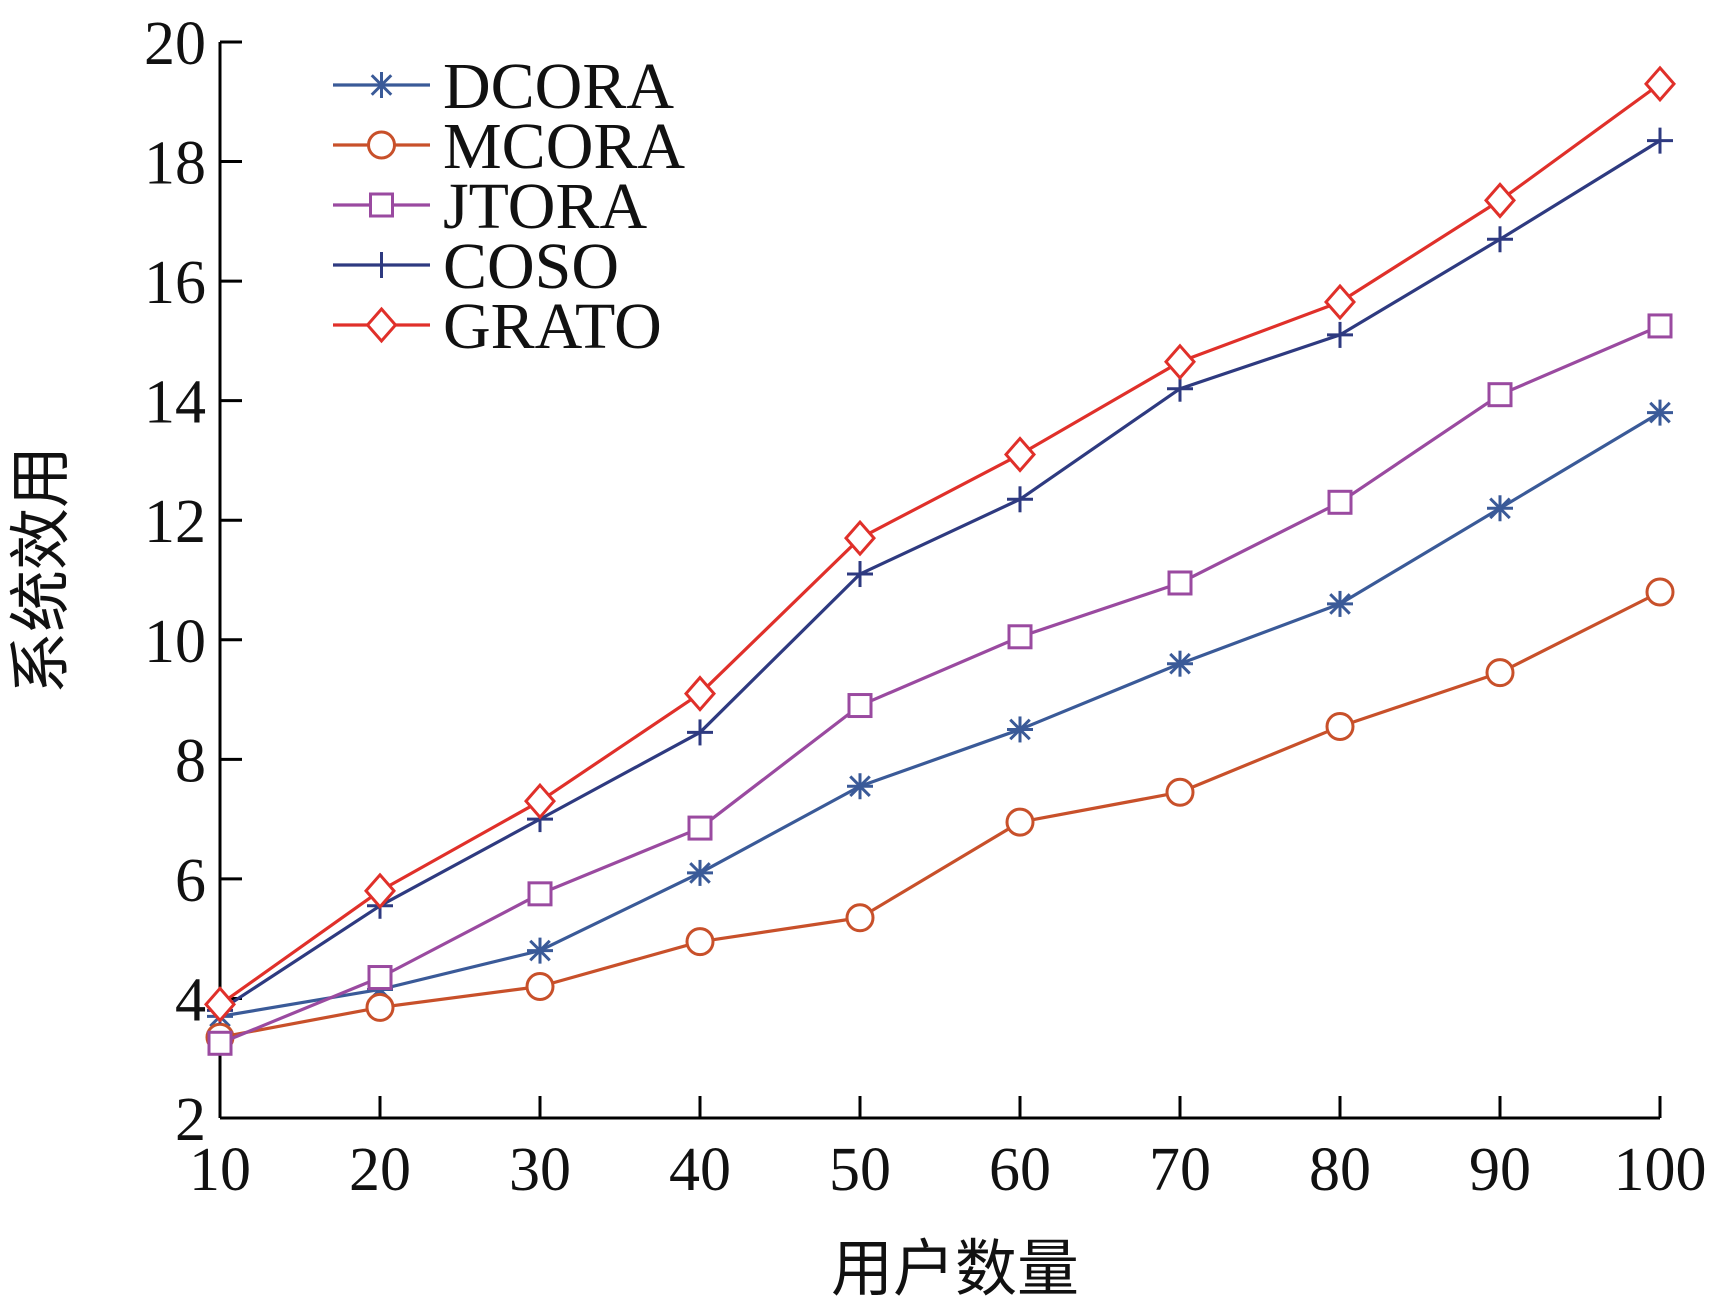 The image size is (1725, 1302). What do you see at coordinates (175, 642) in the screenshot?
I see `y-tick-label: 10` at bounding box center [175, 642].